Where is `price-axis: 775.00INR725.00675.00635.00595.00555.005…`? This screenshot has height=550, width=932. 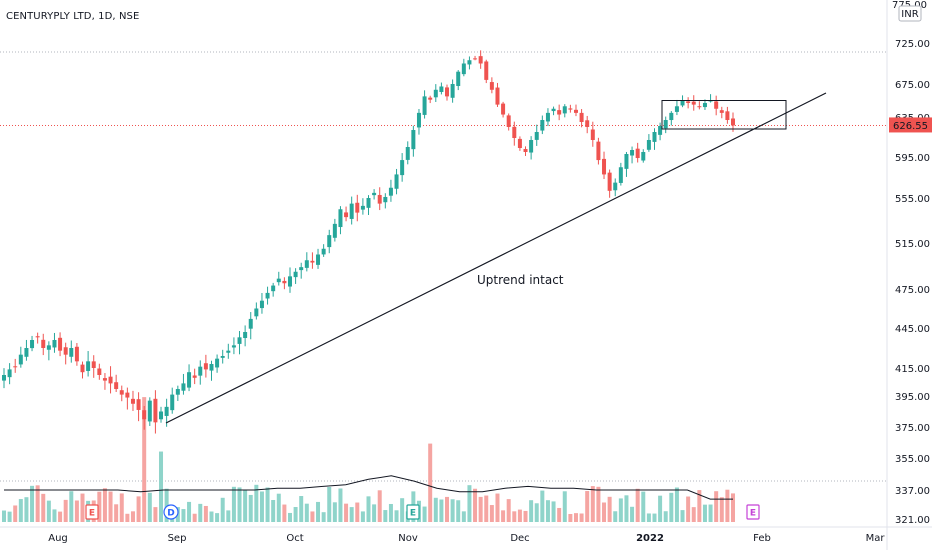 price-axis: 775.00INR725.00675.00635.00595.00555.005… is located at coordinates (909, 275).